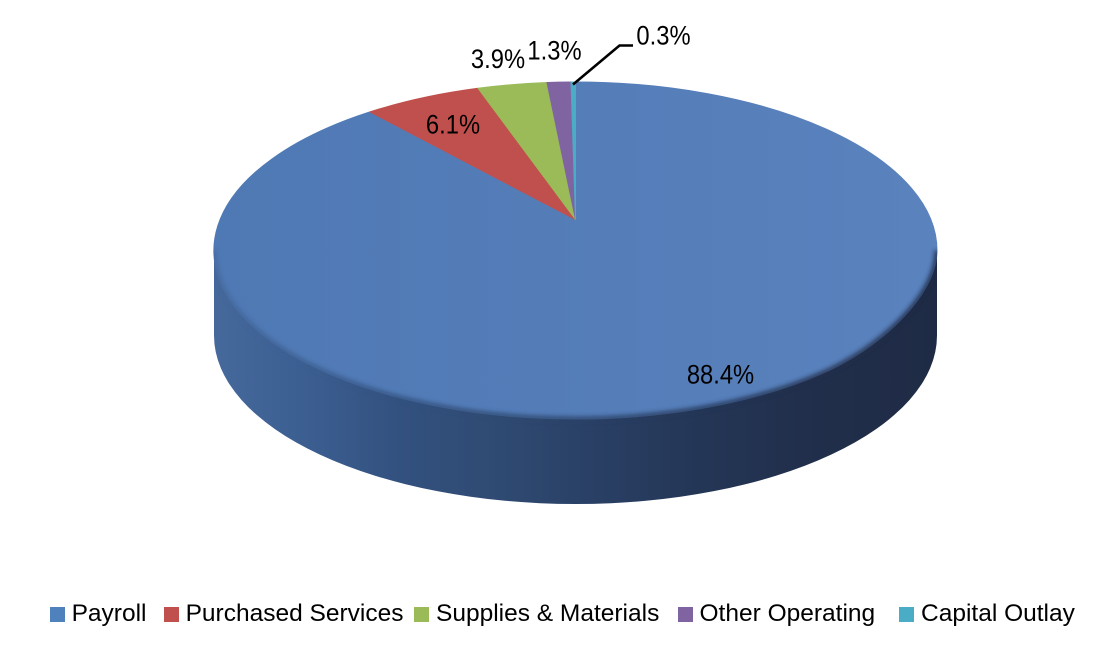  I want to click on svg-text: 3.9%, so click(498, 59).